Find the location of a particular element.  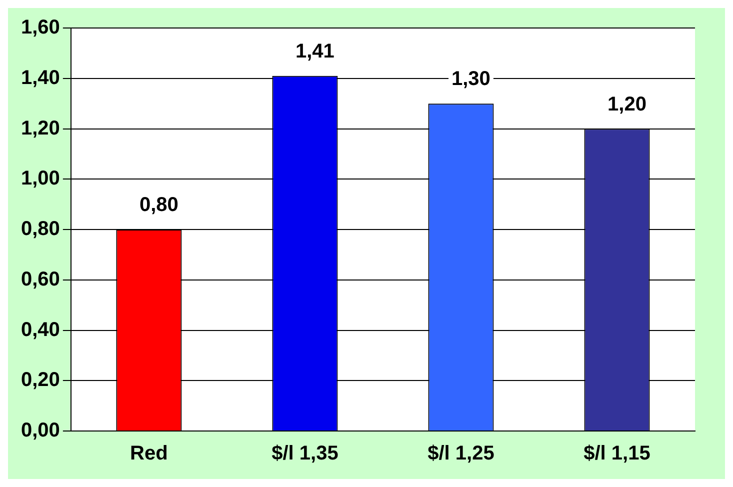

y-tick-label: 0,40 is located at coordinates (40, 329).